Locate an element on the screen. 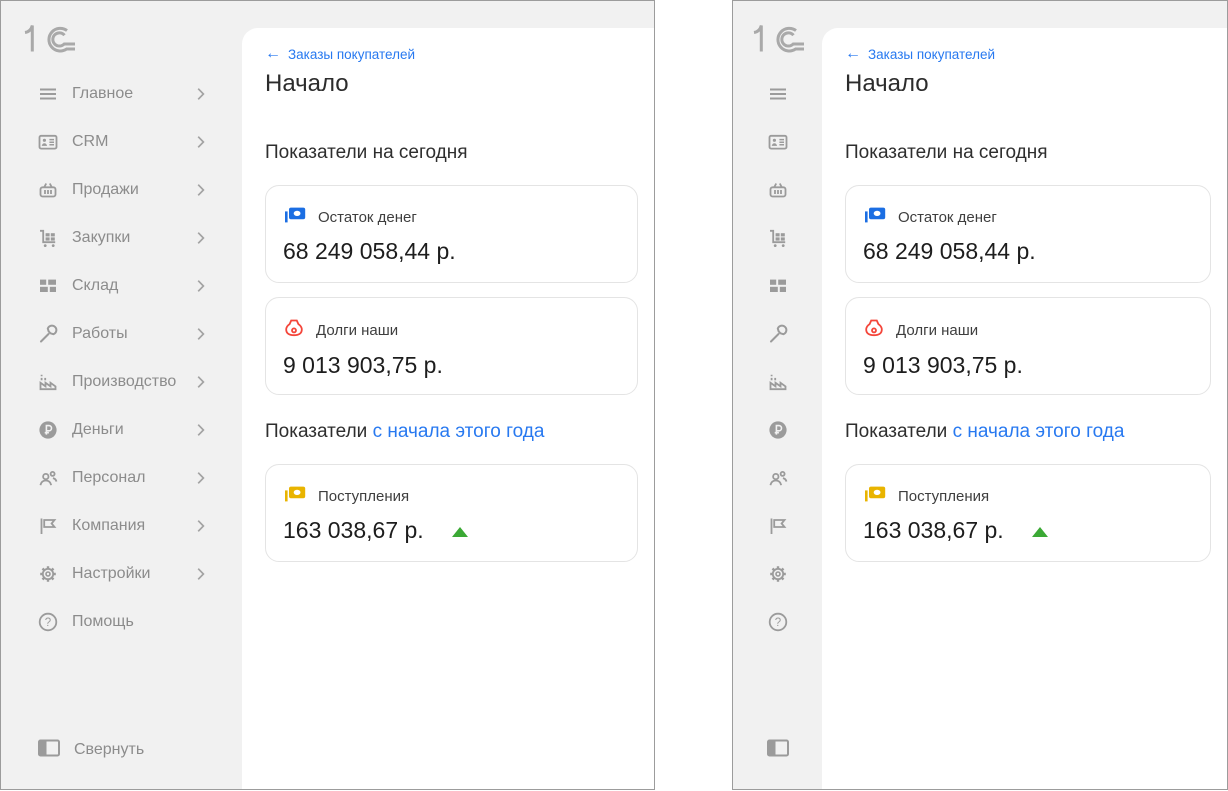 This screenshot has width=1228, height=791. help-icon: ? is located at coordinates (48, 622).